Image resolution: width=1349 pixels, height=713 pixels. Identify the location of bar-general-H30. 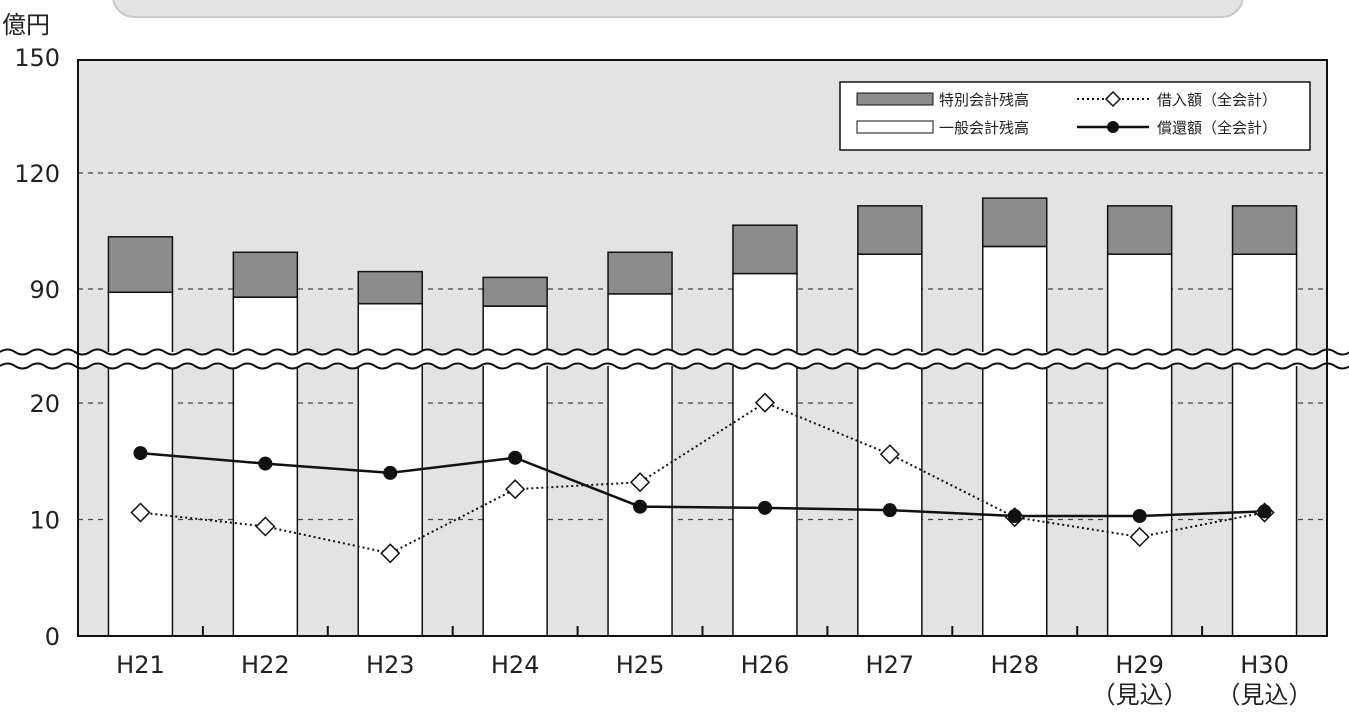
(1264, 445).